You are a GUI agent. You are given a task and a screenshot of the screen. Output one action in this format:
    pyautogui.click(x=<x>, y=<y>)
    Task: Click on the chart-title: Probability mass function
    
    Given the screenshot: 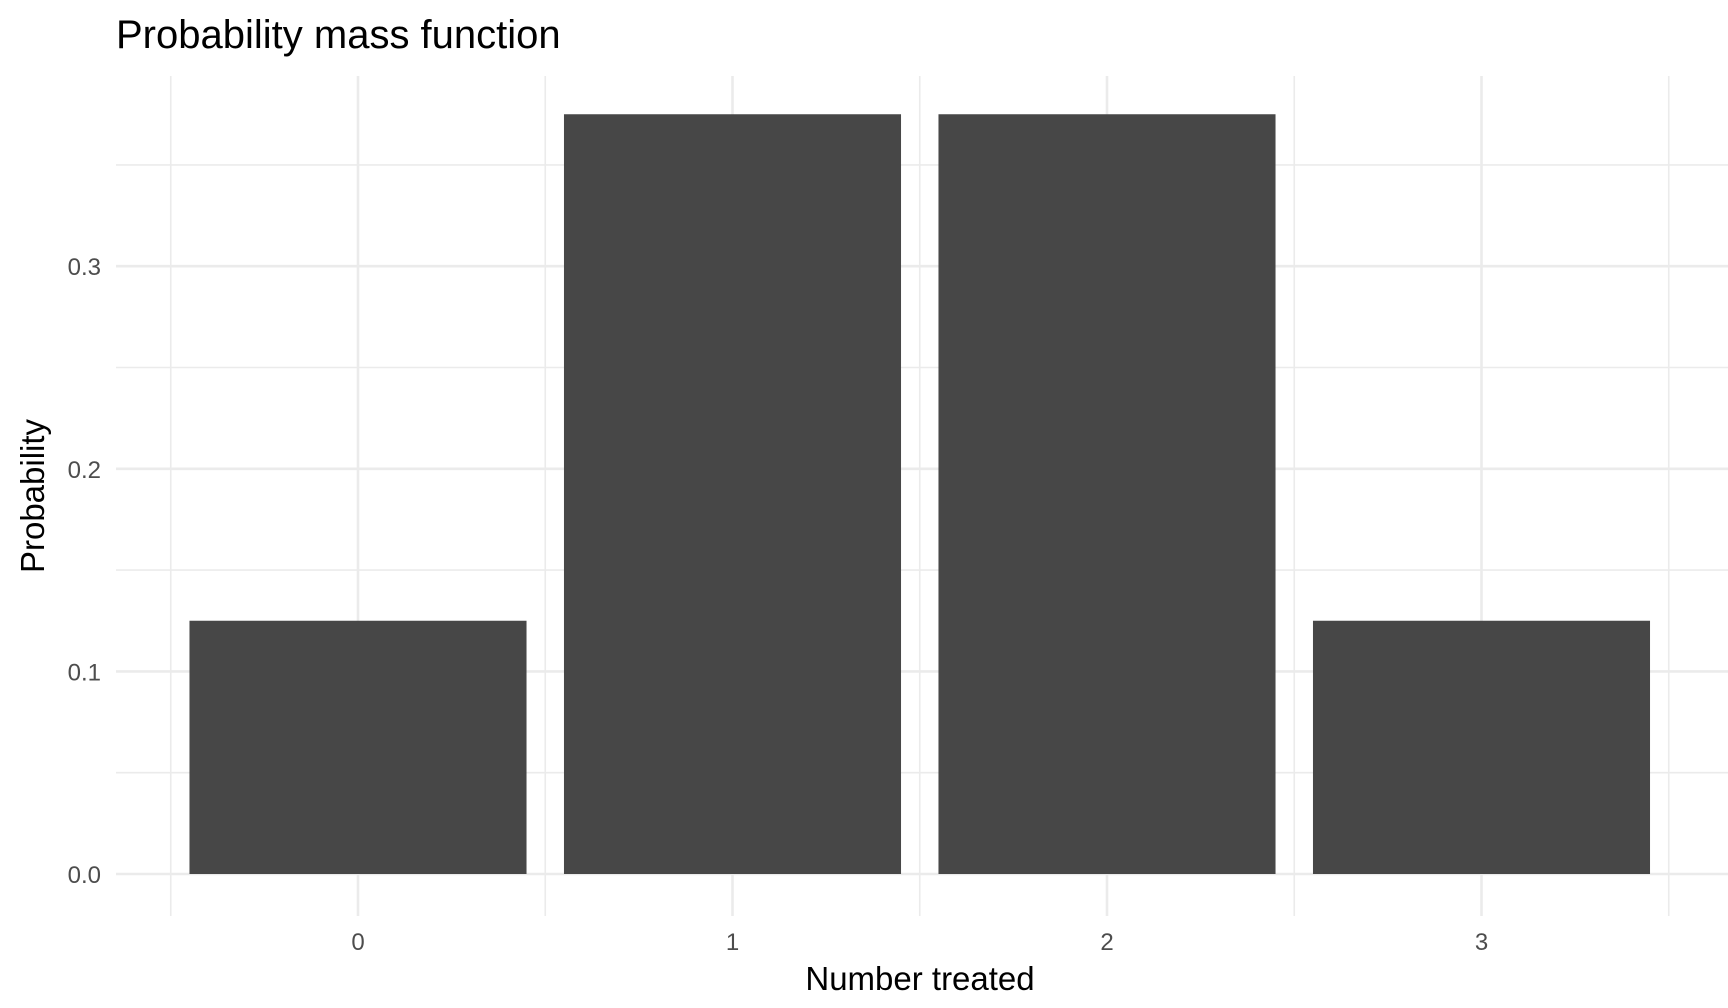 What is the action you would take?
    pyautogui.click(x=338, y=35)
    